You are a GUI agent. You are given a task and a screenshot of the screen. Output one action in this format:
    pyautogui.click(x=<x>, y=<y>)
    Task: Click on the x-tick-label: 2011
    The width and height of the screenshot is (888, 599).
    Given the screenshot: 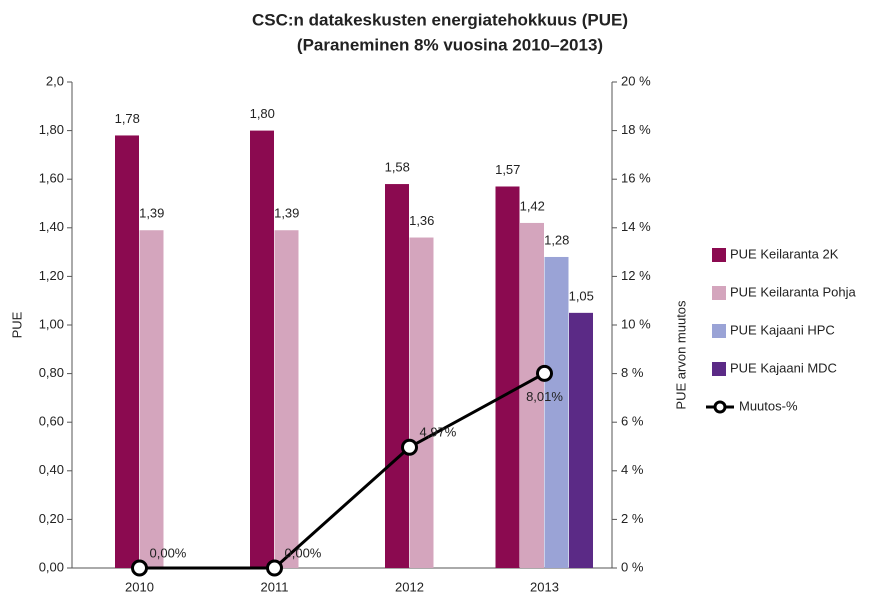 What is the action you would take?
    pyautogui.click(x=275, y=586)
    